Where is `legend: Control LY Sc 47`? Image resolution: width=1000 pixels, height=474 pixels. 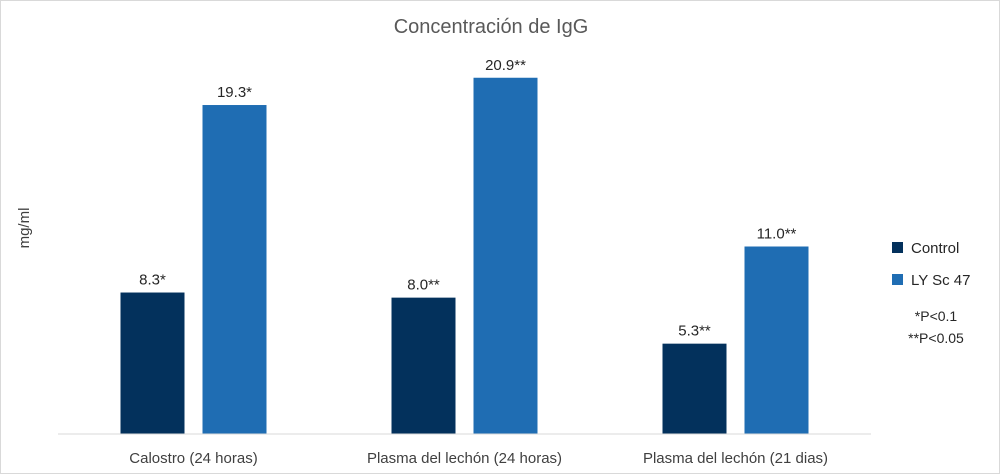
legend: Control LY Sc 47 is located at coordinates (931, 264).